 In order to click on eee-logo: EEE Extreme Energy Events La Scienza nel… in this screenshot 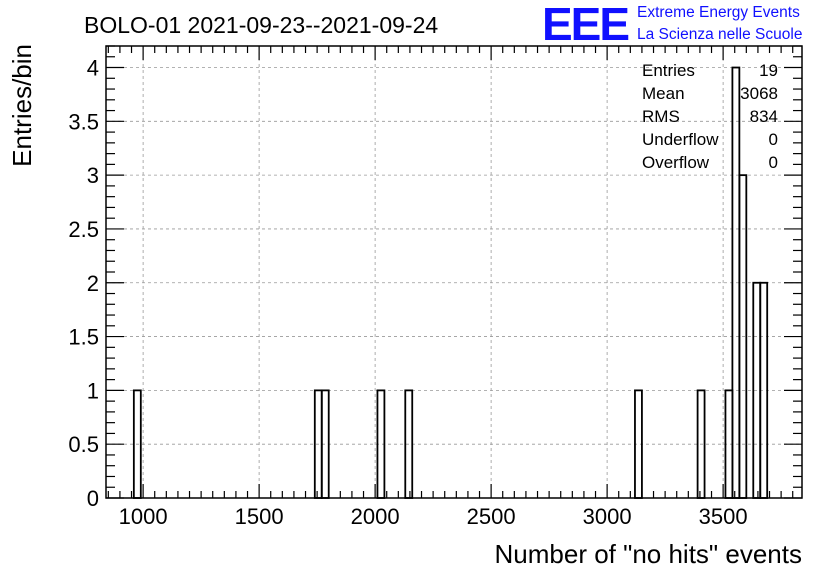, I will do `click(672, 25)`.